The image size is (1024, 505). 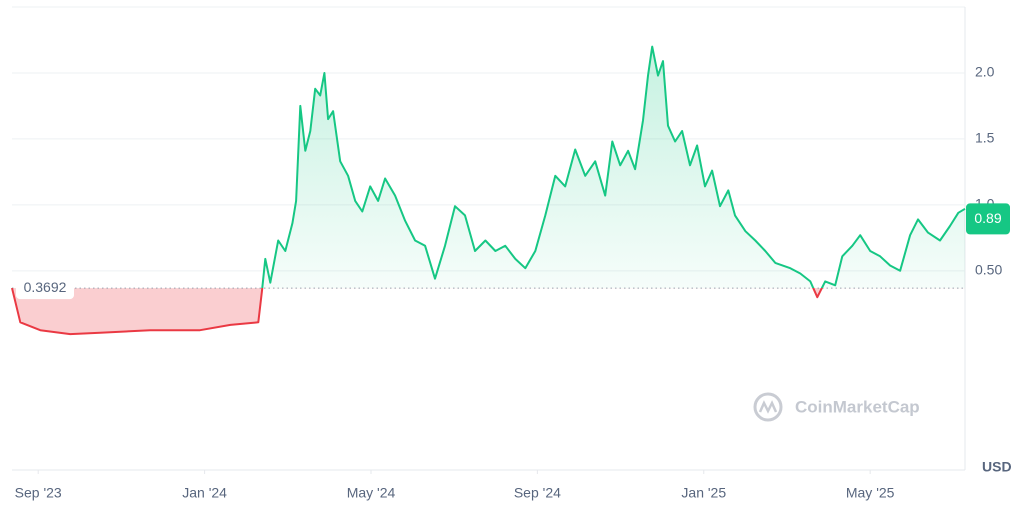 I want to click on current-price-badge, so click(x=988, y=219).